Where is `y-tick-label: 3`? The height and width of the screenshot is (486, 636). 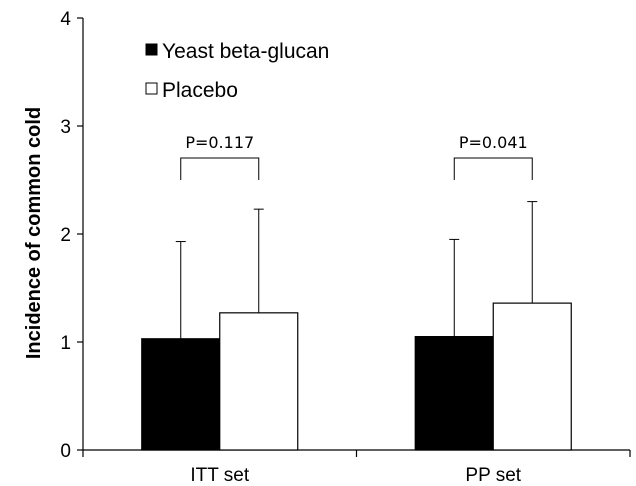 y-tick-label: 3 is located at coordinates (65, 127).